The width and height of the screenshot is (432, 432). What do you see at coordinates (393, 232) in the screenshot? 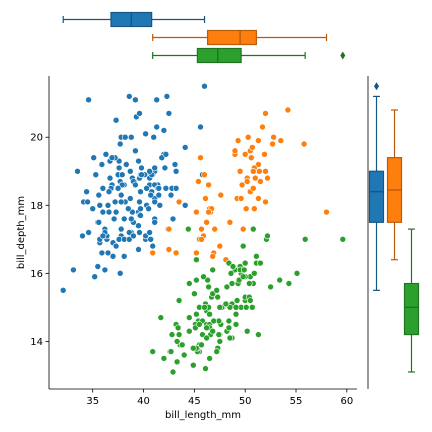
I see `marginal-boxplot-right` at bounding box center [393, 232].